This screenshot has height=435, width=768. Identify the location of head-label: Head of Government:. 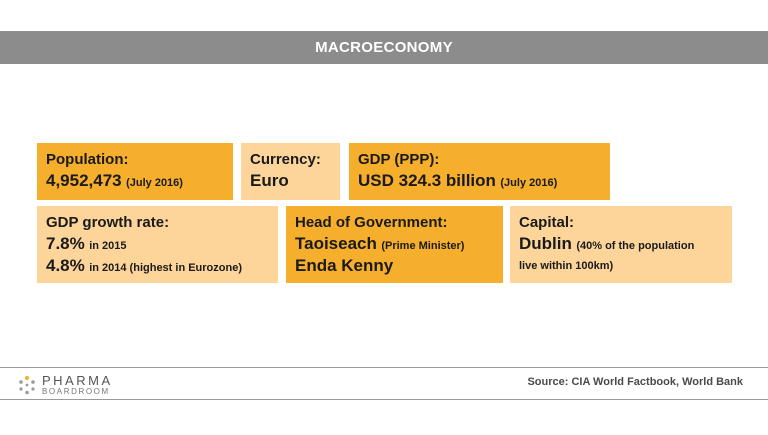
(371, 222).